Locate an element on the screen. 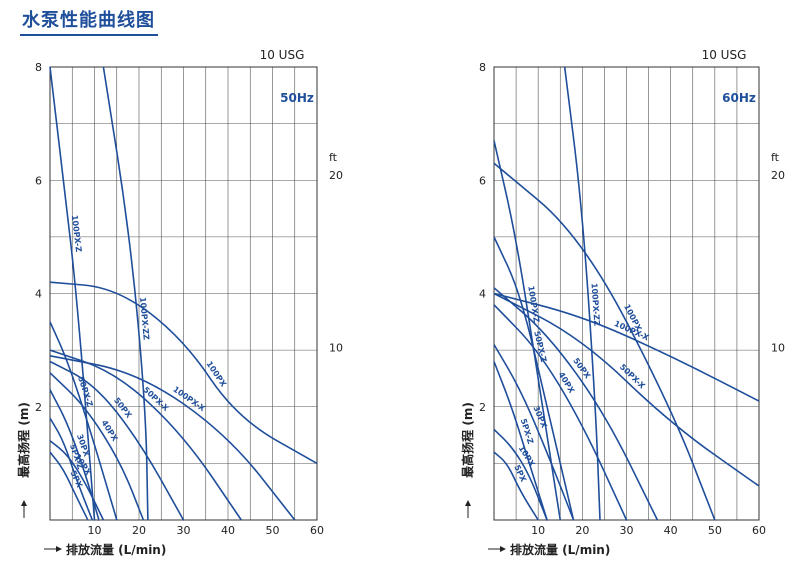 This screenshot has width=800, height=587. panel-1-y-tick-label: 8 is located at coordinates (38, 67).